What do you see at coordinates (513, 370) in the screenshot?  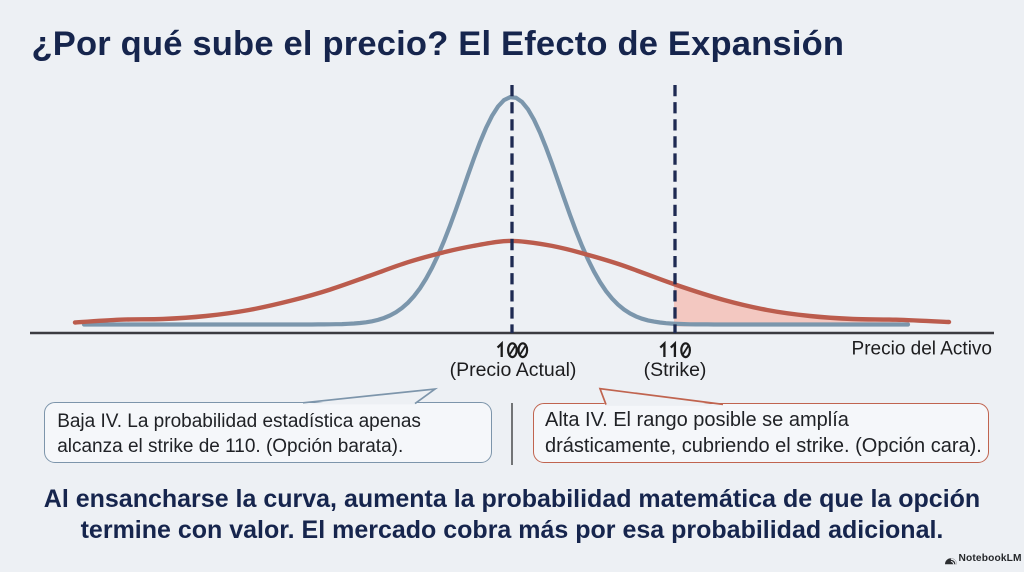 I see `svg-text: (Precio Actual)` at bounding box center [513, 370].